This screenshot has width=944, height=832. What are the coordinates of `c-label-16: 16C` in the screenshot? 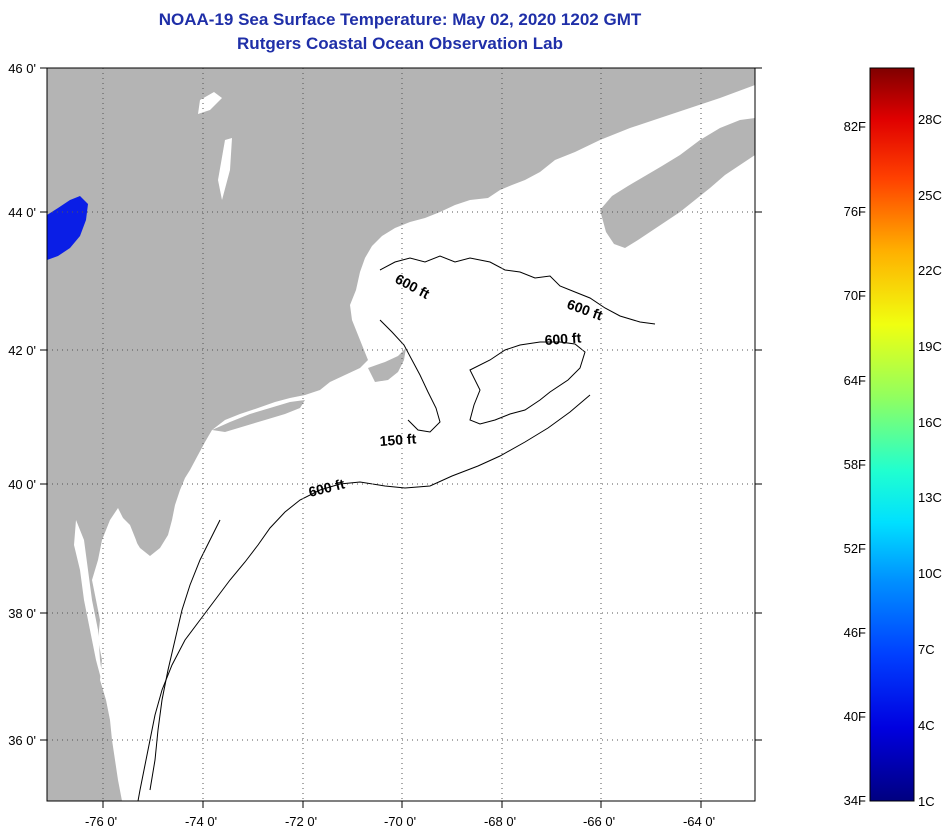 It's located at (930, 422).